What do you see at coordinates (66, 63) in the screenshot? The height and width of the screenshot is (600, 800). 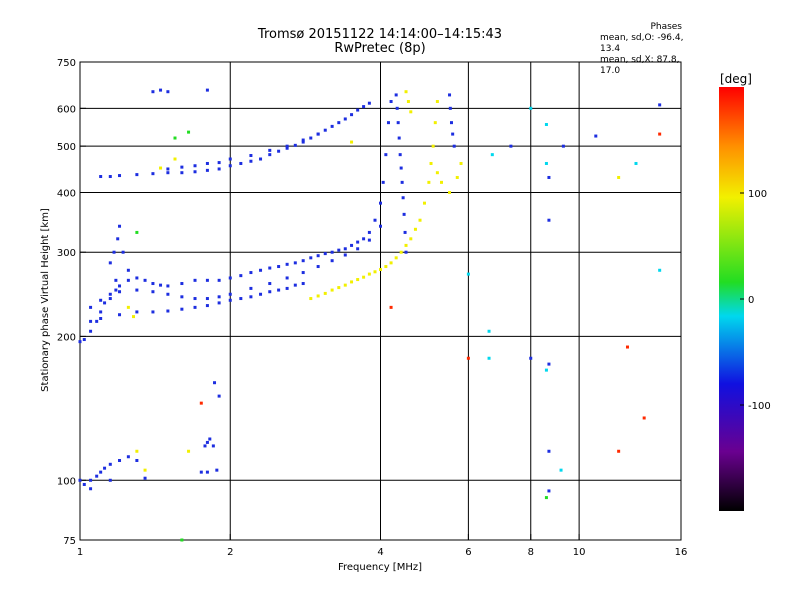 I see `y-tick-label: 750` at bounding box center [66, 63].